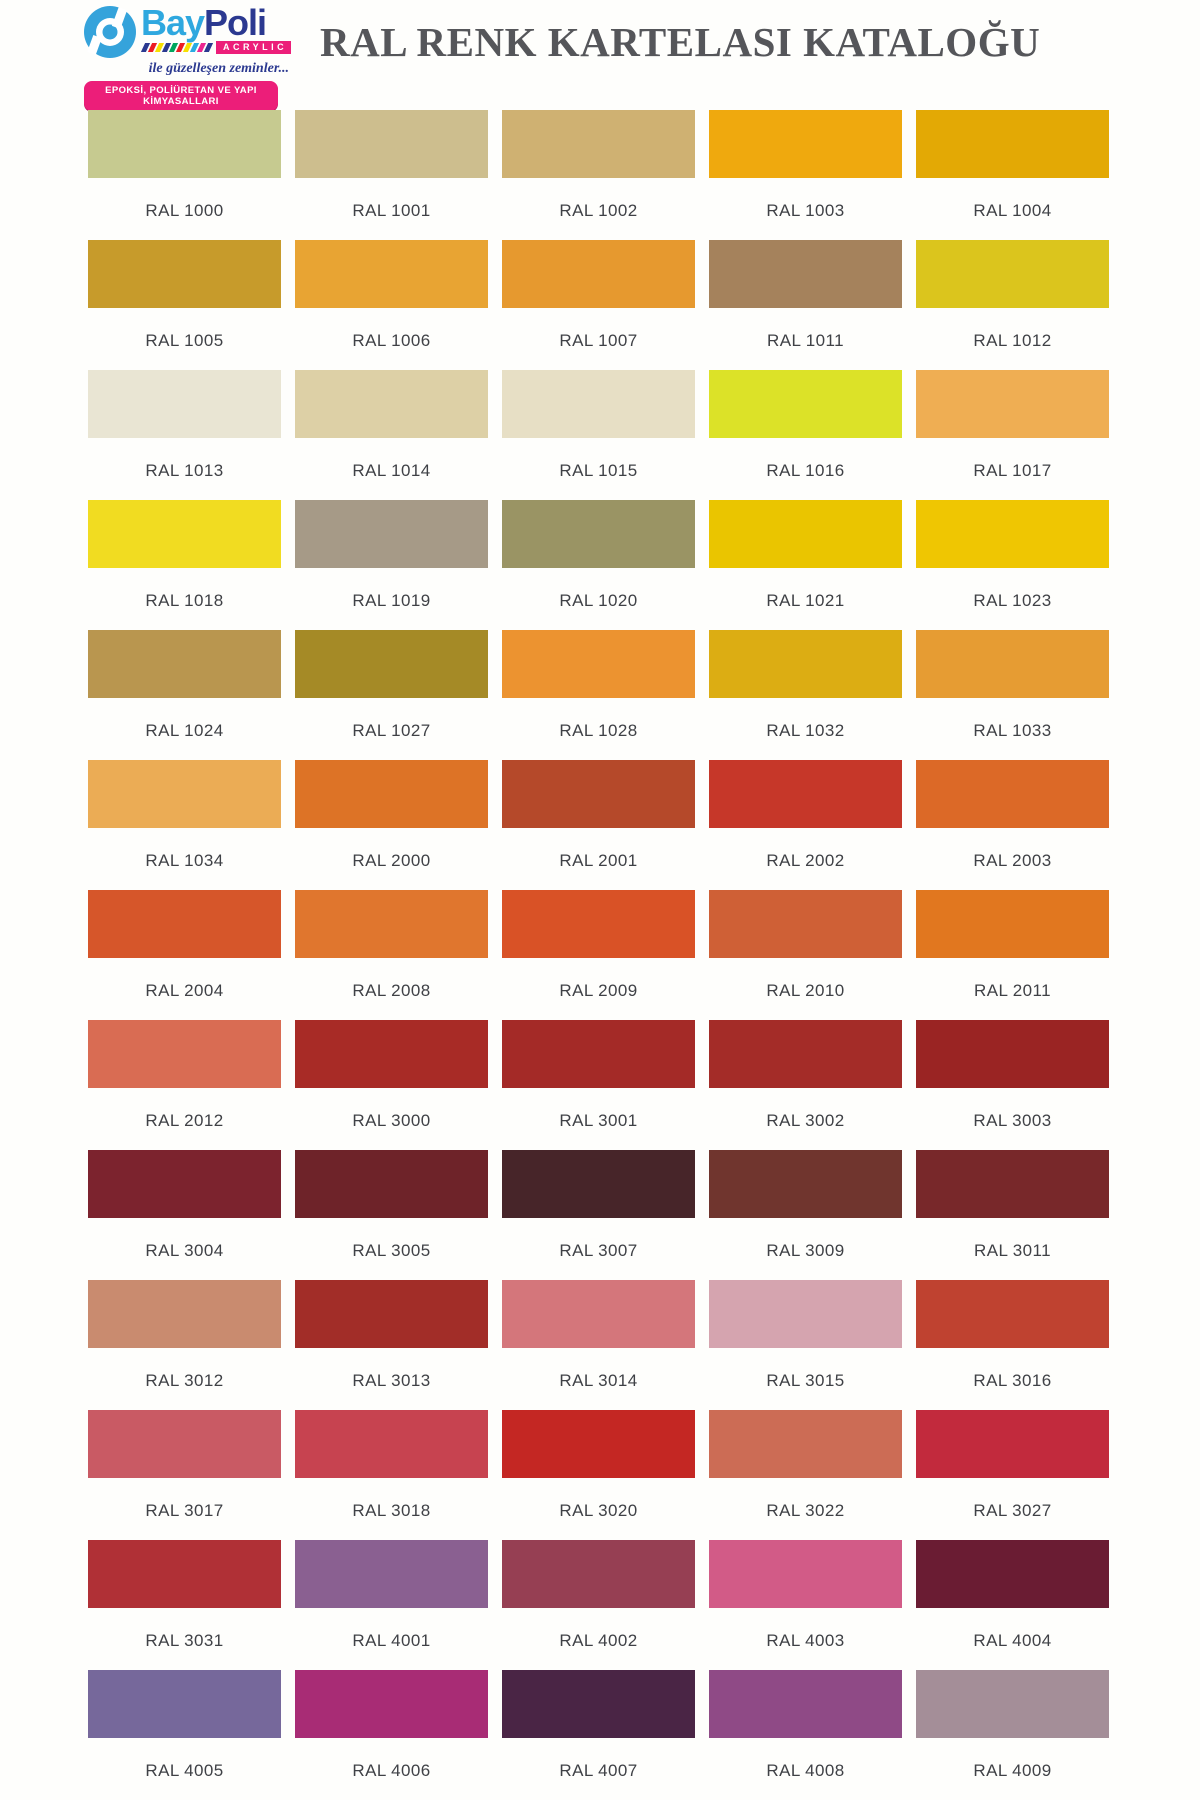 The height and width of the screenshot is (1800, 1200). I want to click on swatch-cell: RAL 1005, so click(184, 294).